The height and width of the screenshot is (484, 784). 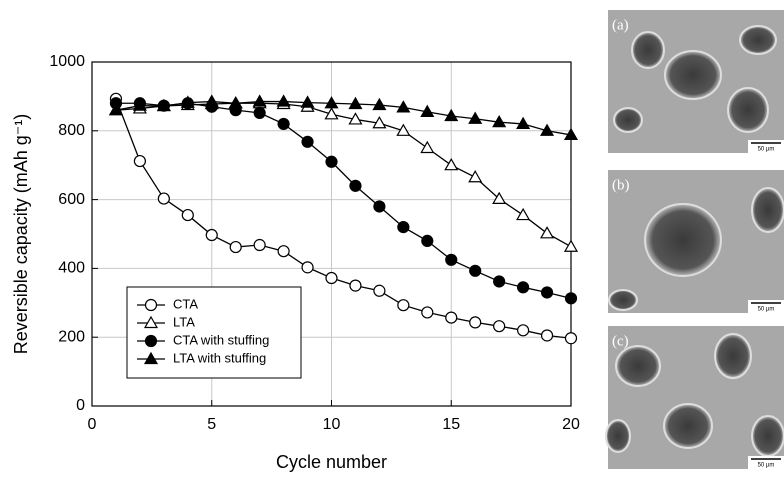 What do you see at coordinates (184, 321) in the screenshot?
I see `legend-label: LTA` at bounding box center [184, 321].